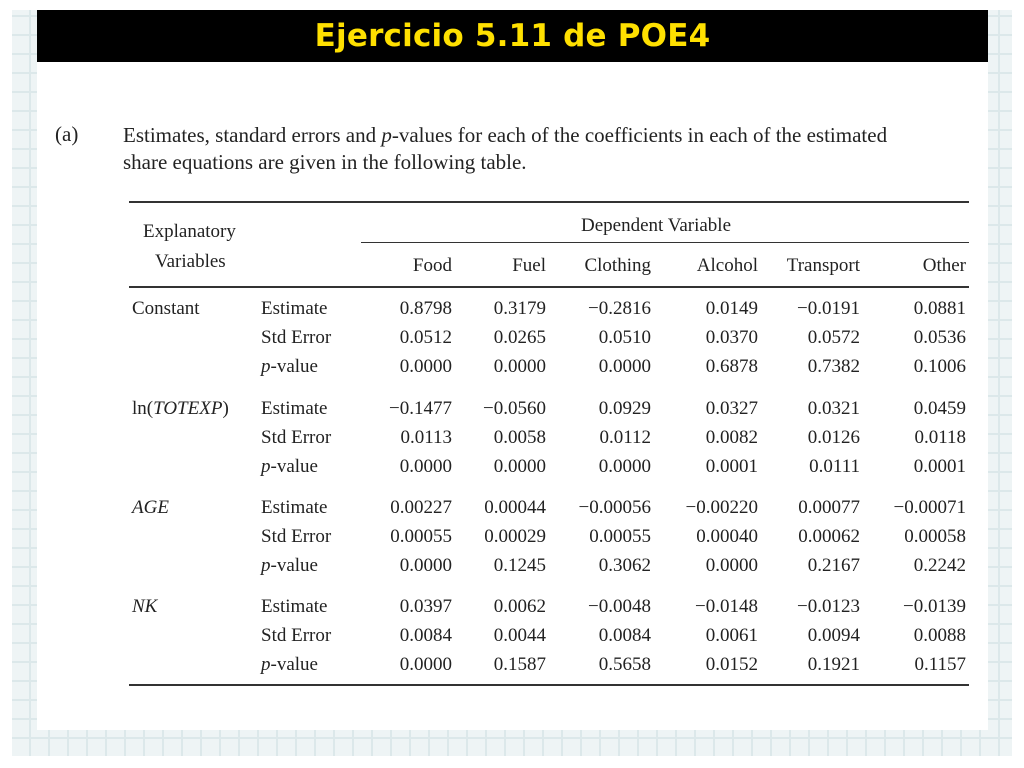 The width and height of the screenshot is (1024, 768). Describe the element at coordinates (421, 507) in the screenshot. I see `table-cell: 0.00227` at that location.